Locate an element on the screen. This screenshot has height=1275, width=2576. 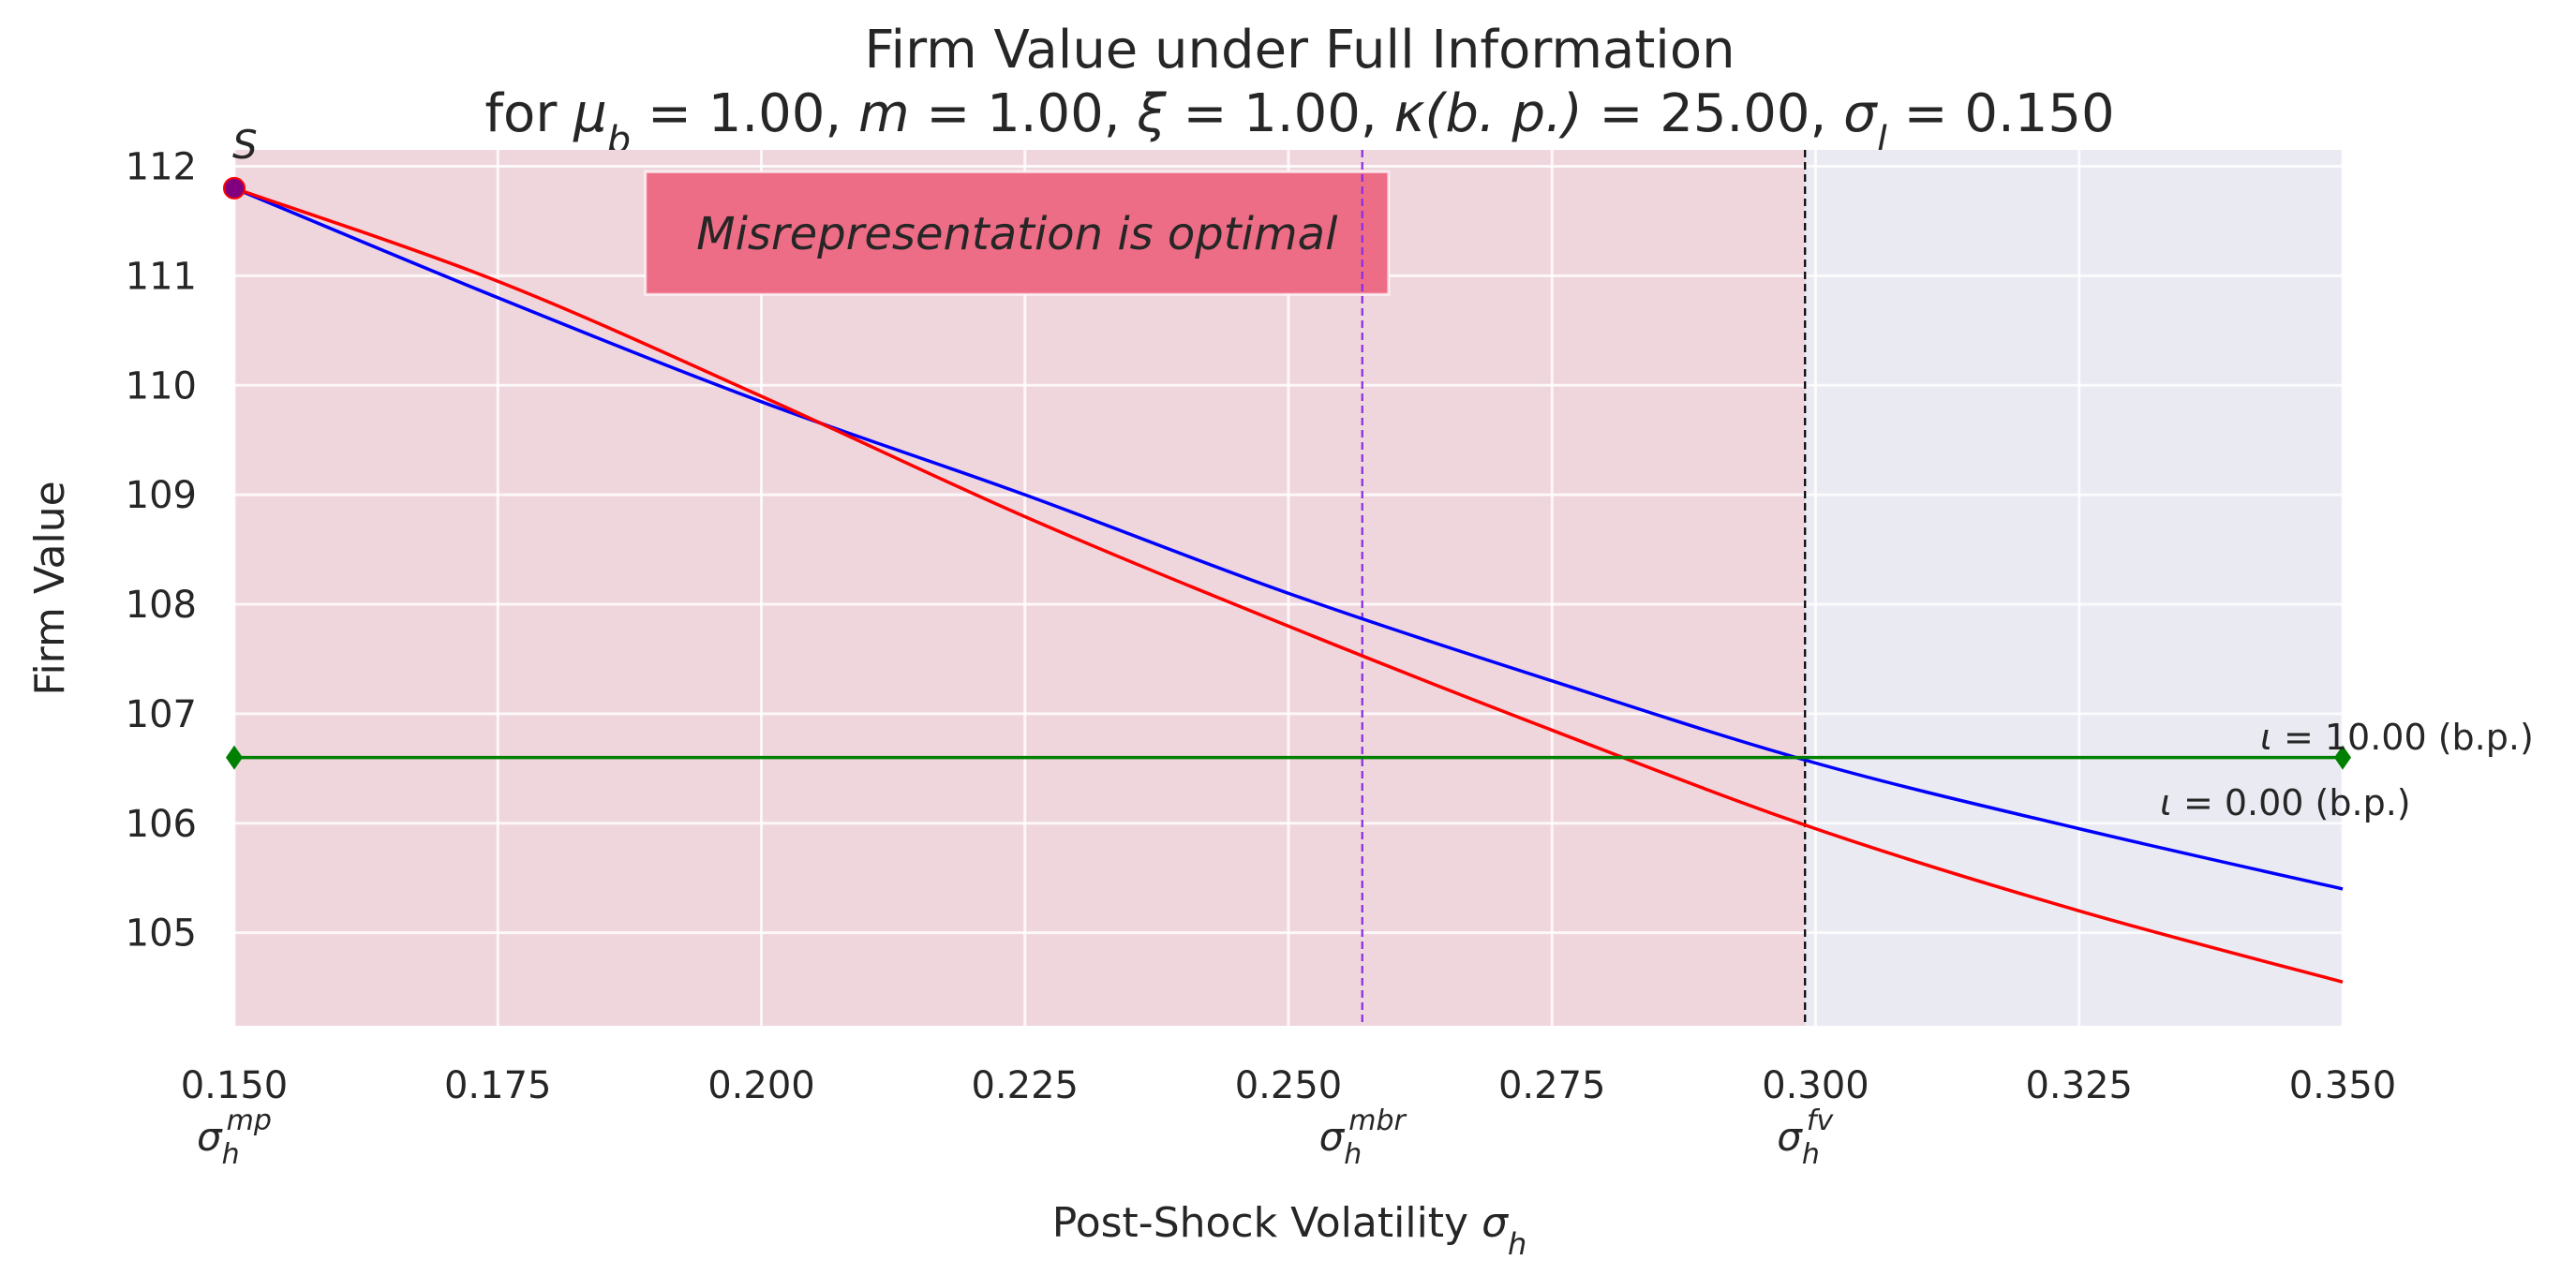
y-tick-label-5: 110 is located at coordinates (161, 386).